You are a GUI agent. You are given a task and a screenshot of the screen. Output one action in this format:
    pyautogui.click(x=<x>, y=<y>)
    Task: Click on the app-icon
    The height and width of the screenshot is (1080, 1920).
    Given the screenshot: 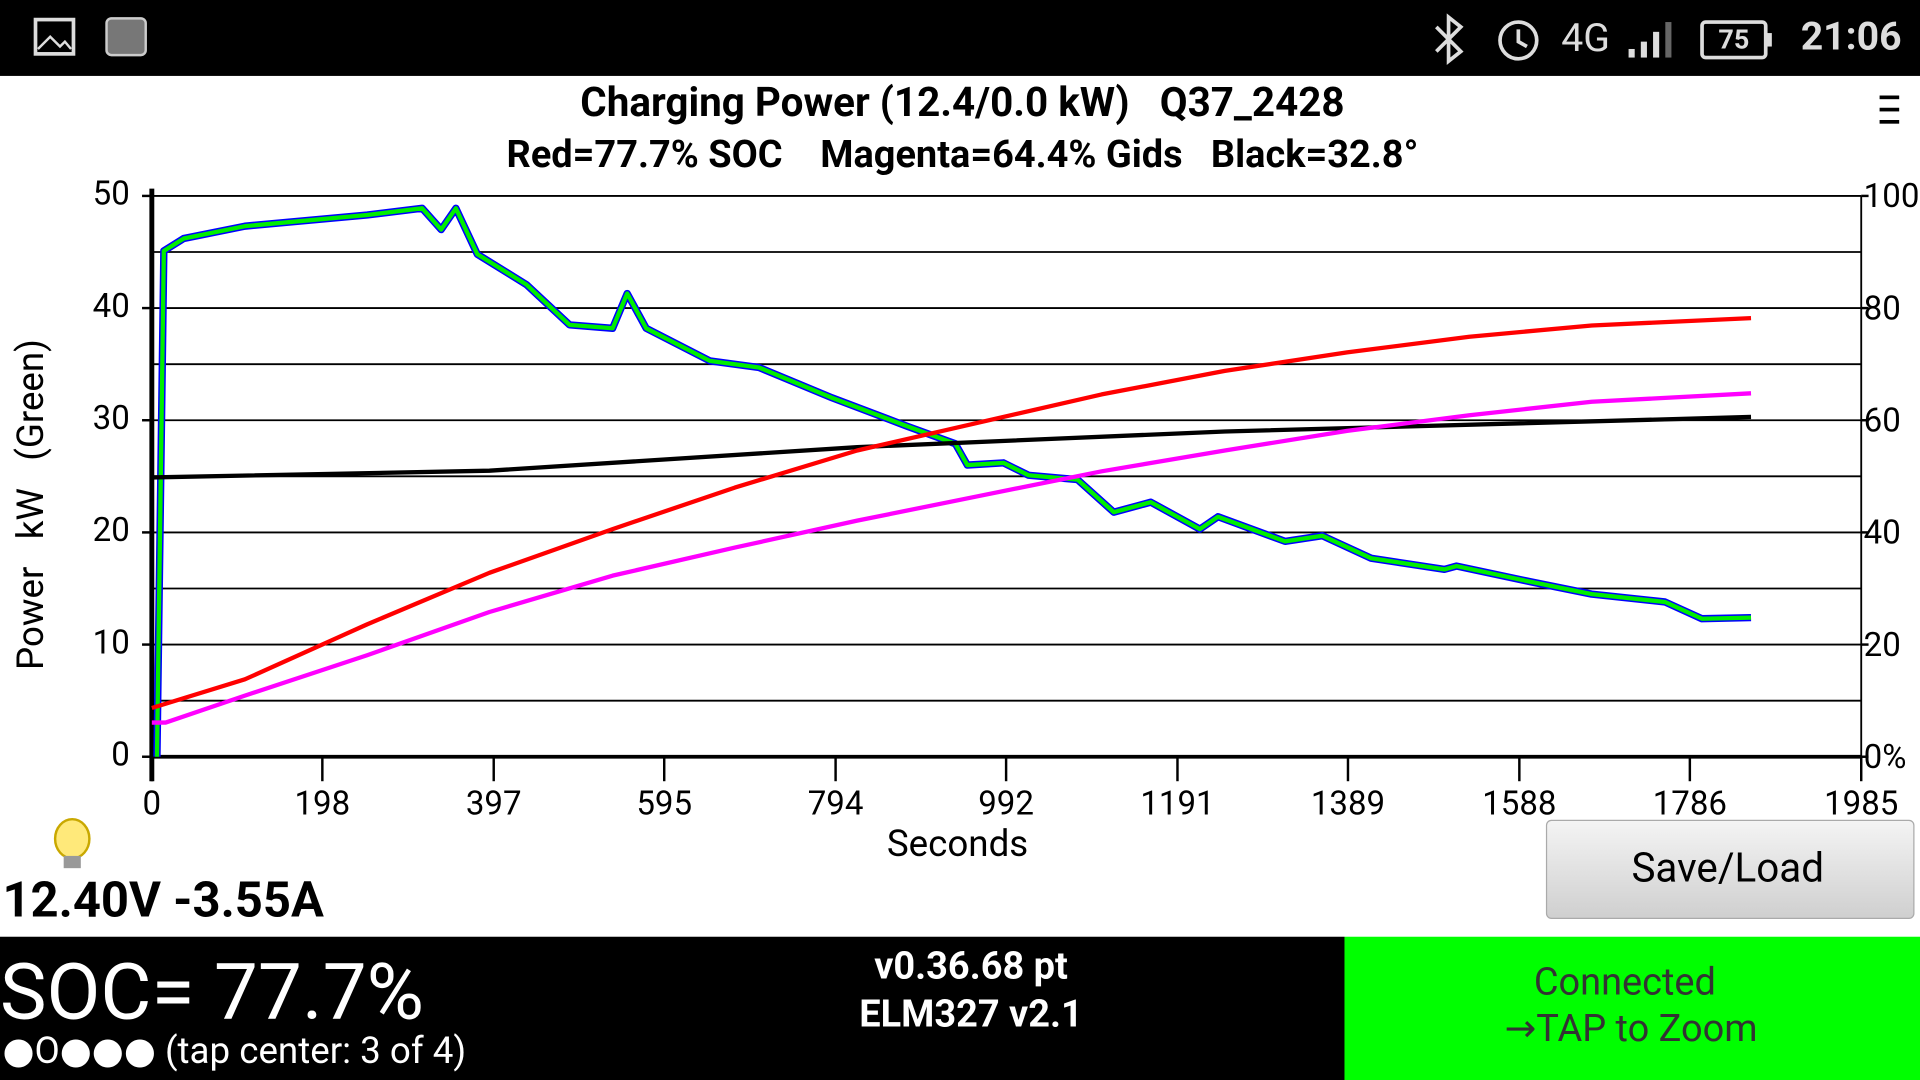 What is the action you would take?
    pyautogui.click(x=126, y=37)
    